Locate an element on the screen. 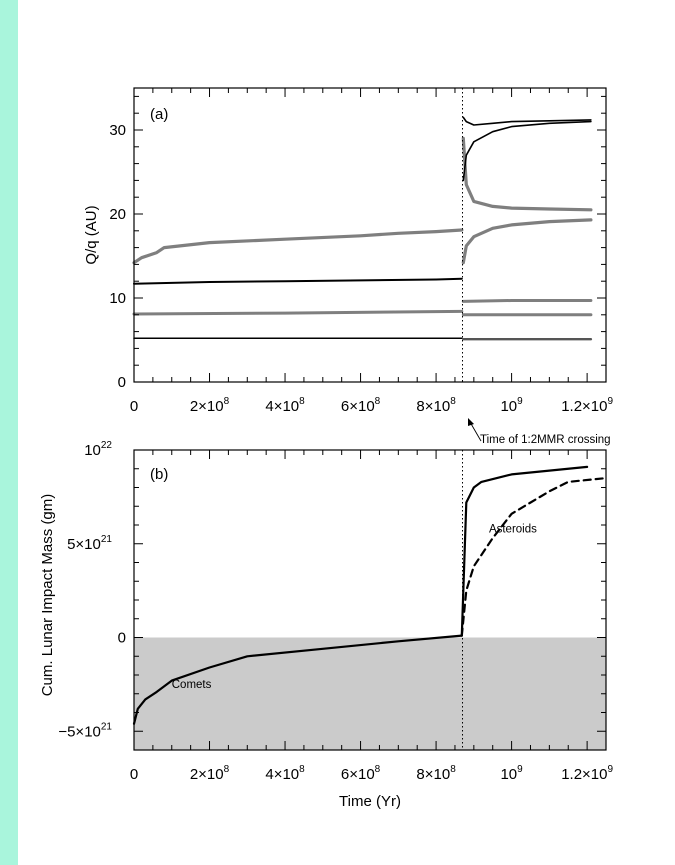 Image resolution: width=675 pixels, height=865 pixels. annotation-comets: Comets is located at coordinates (192, 685).